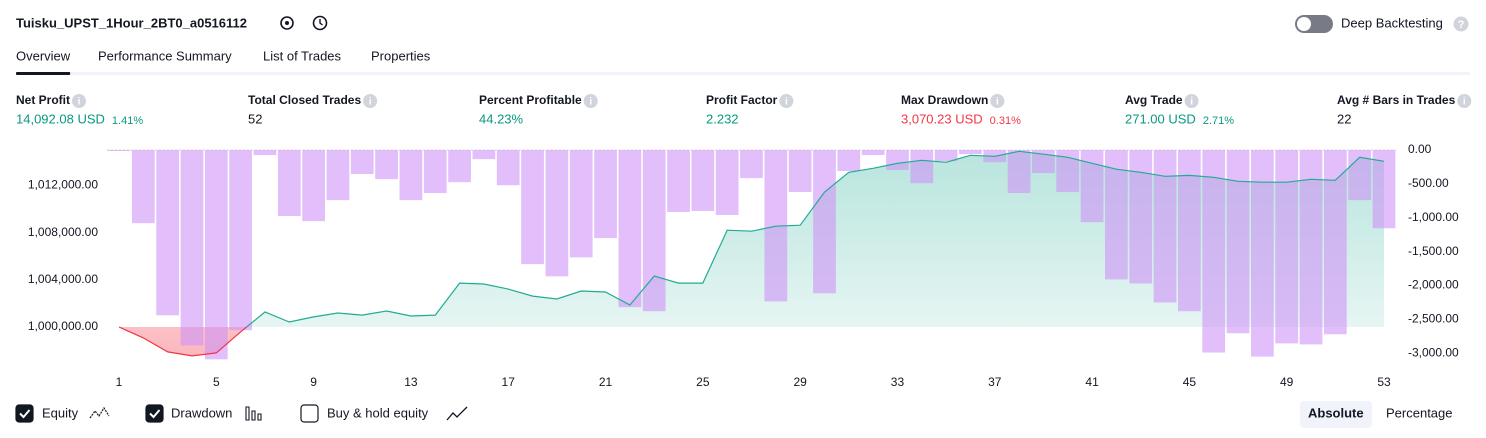 The height and width of the screenshot is (438, 1486). Describe the element at coordinates (304, 100) in the screenshot. I see `metric-label: Total Closed Trades` at that location.